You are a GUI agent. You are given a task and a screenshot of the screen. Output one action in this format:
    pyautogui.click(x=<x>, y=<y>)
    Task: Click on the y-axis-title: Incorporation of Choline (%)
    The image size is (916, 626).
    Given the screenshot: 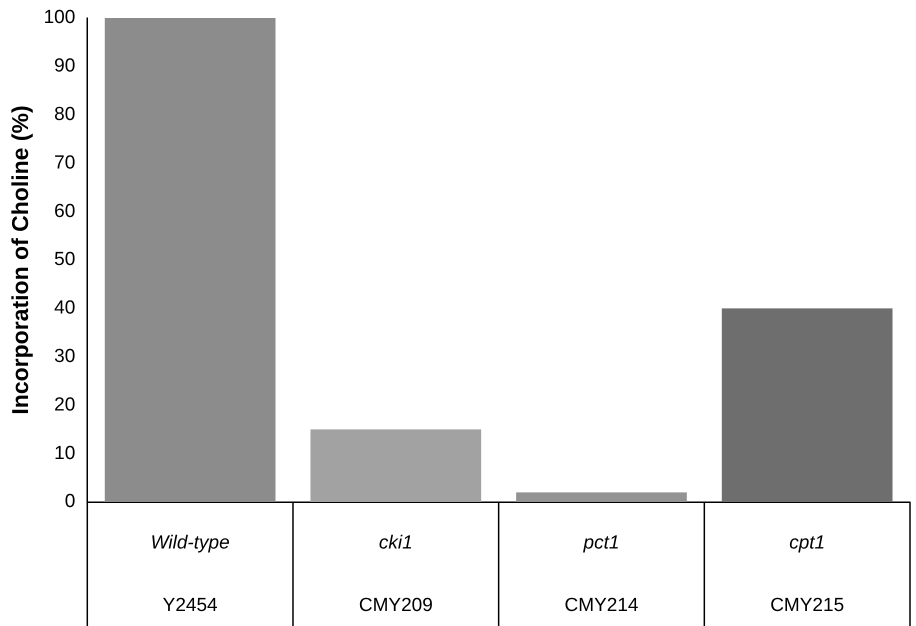 What is the action you would take?
    pyautogui.click(x=20, y=260)
    